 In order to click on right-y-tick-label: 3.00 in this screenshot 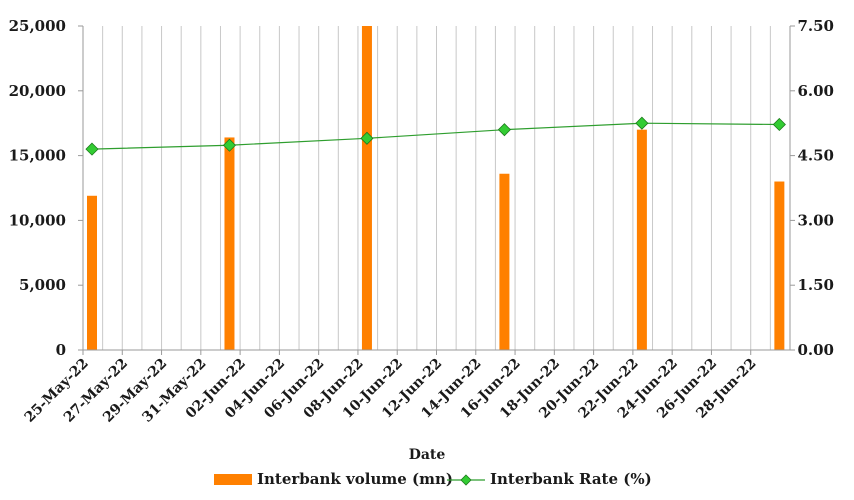, I will do `click(815, 220)`.